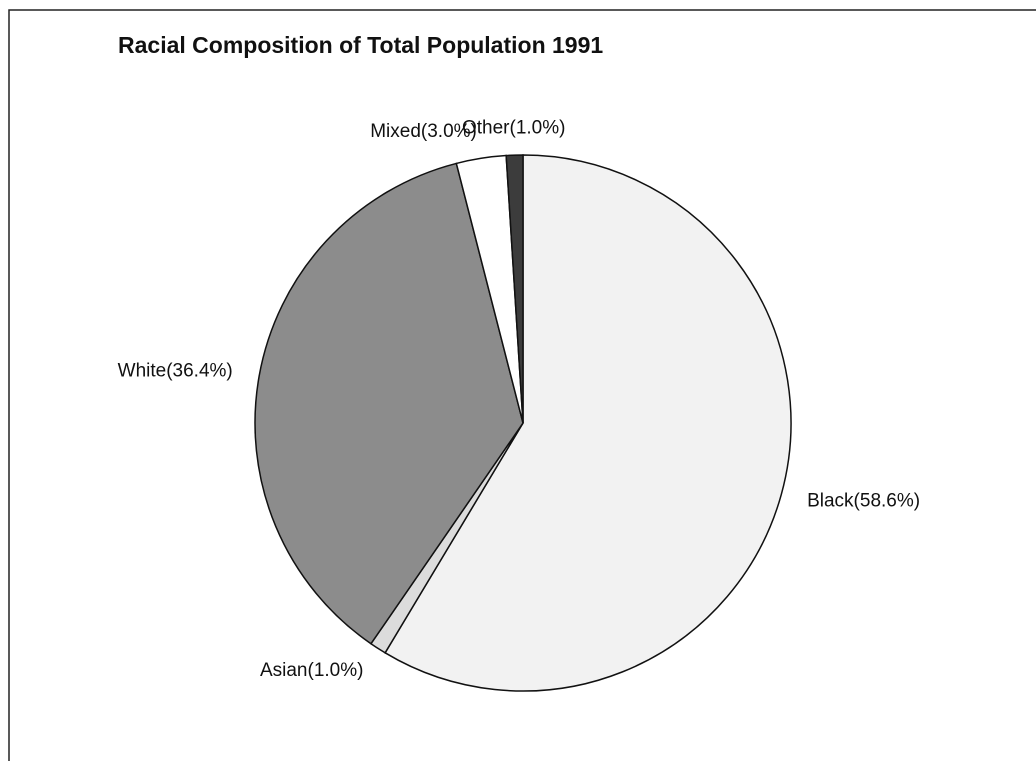 The image size is (1036, 761). What do you see at coordinates (863, 501) in the screenshot?
I see `slice-label: Black(58.6%)` at bounding box center [863, 501].